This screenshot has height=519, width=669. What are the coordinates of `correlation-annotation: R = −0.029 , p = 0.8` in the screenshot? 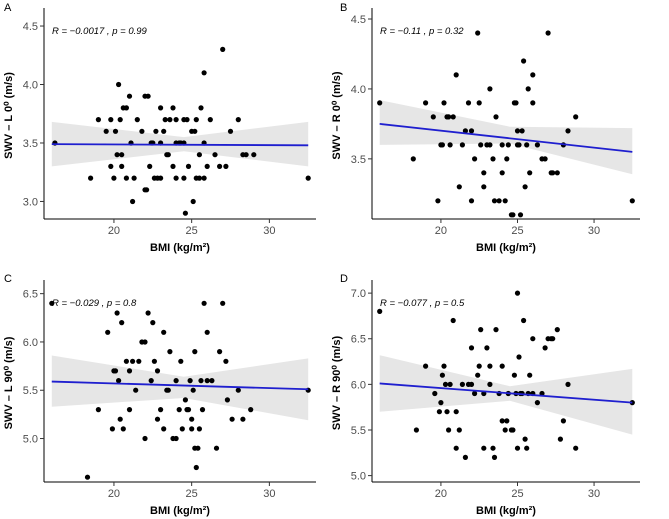 It's located at (94, 303).